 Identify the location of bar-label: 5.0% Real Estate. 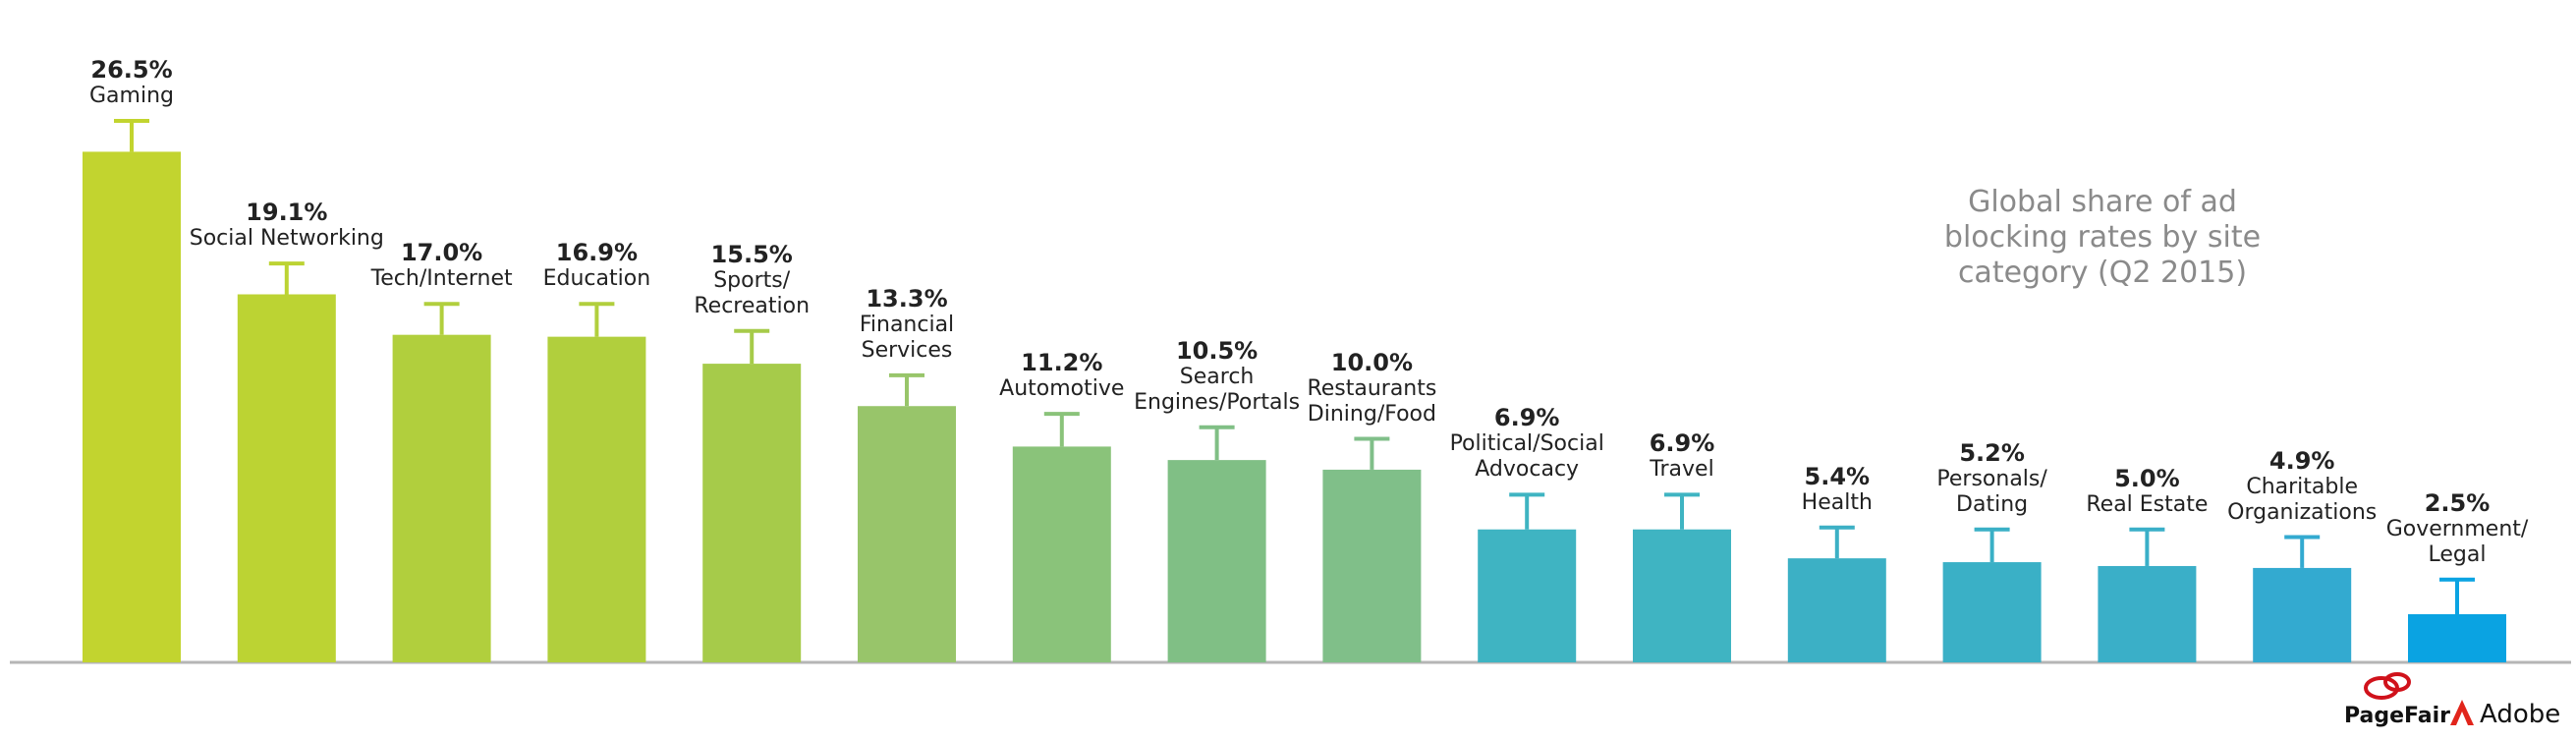
(2147, 491).